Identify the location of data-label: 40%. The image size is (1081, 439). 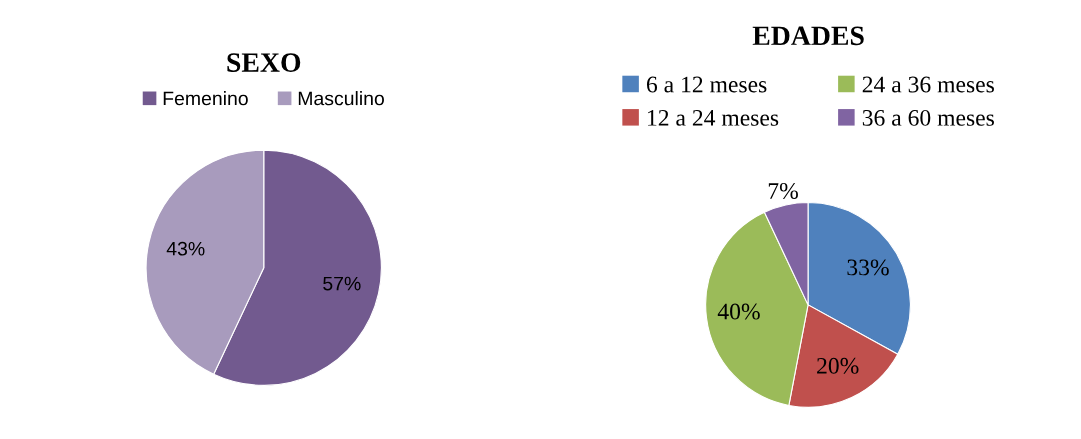
(738, 311).